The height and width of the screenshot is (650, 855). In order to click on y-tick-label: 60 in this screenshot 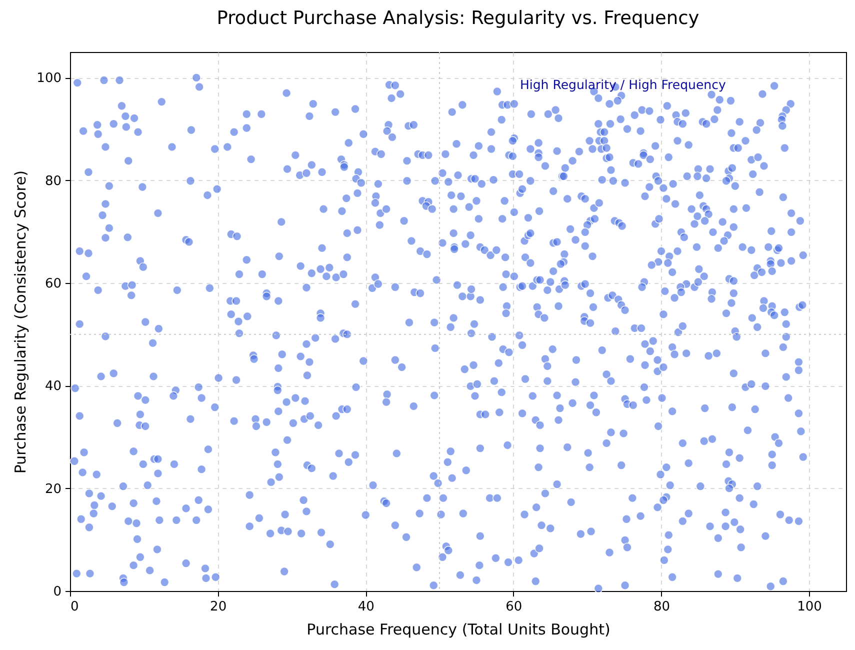, I will do `click(53, 284)`.